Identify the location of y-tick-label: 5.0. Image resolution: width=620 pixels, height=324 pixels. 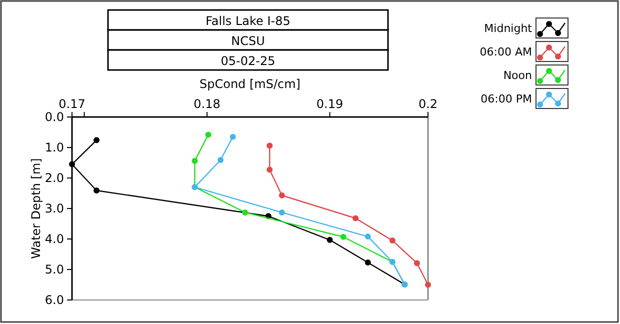
(54, 269).